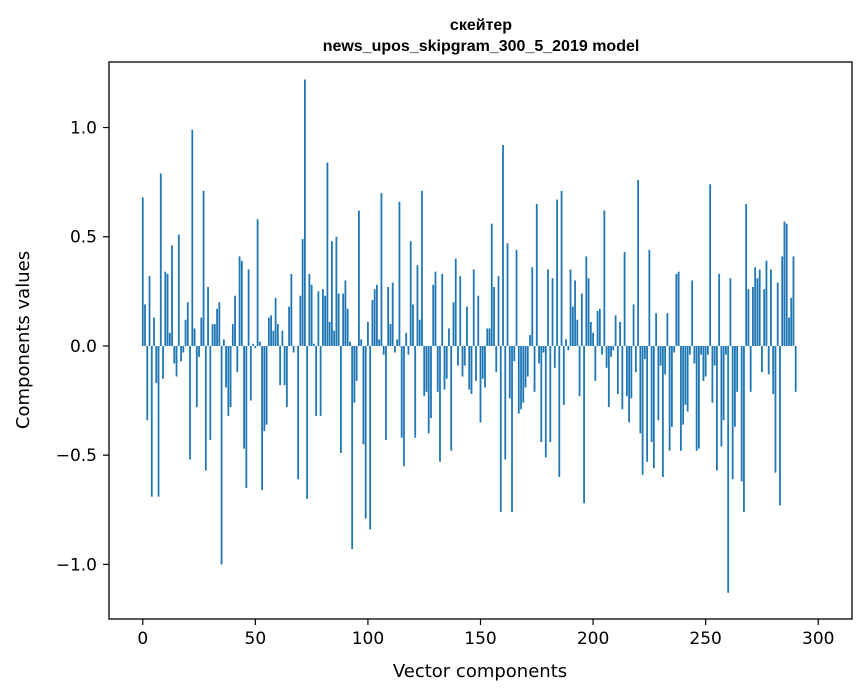 The width and height of the screenshot is (867, 696). I want to click on y-axis: −1.0 −0.5 0.0 0.5 1.0, so click(82, 347).